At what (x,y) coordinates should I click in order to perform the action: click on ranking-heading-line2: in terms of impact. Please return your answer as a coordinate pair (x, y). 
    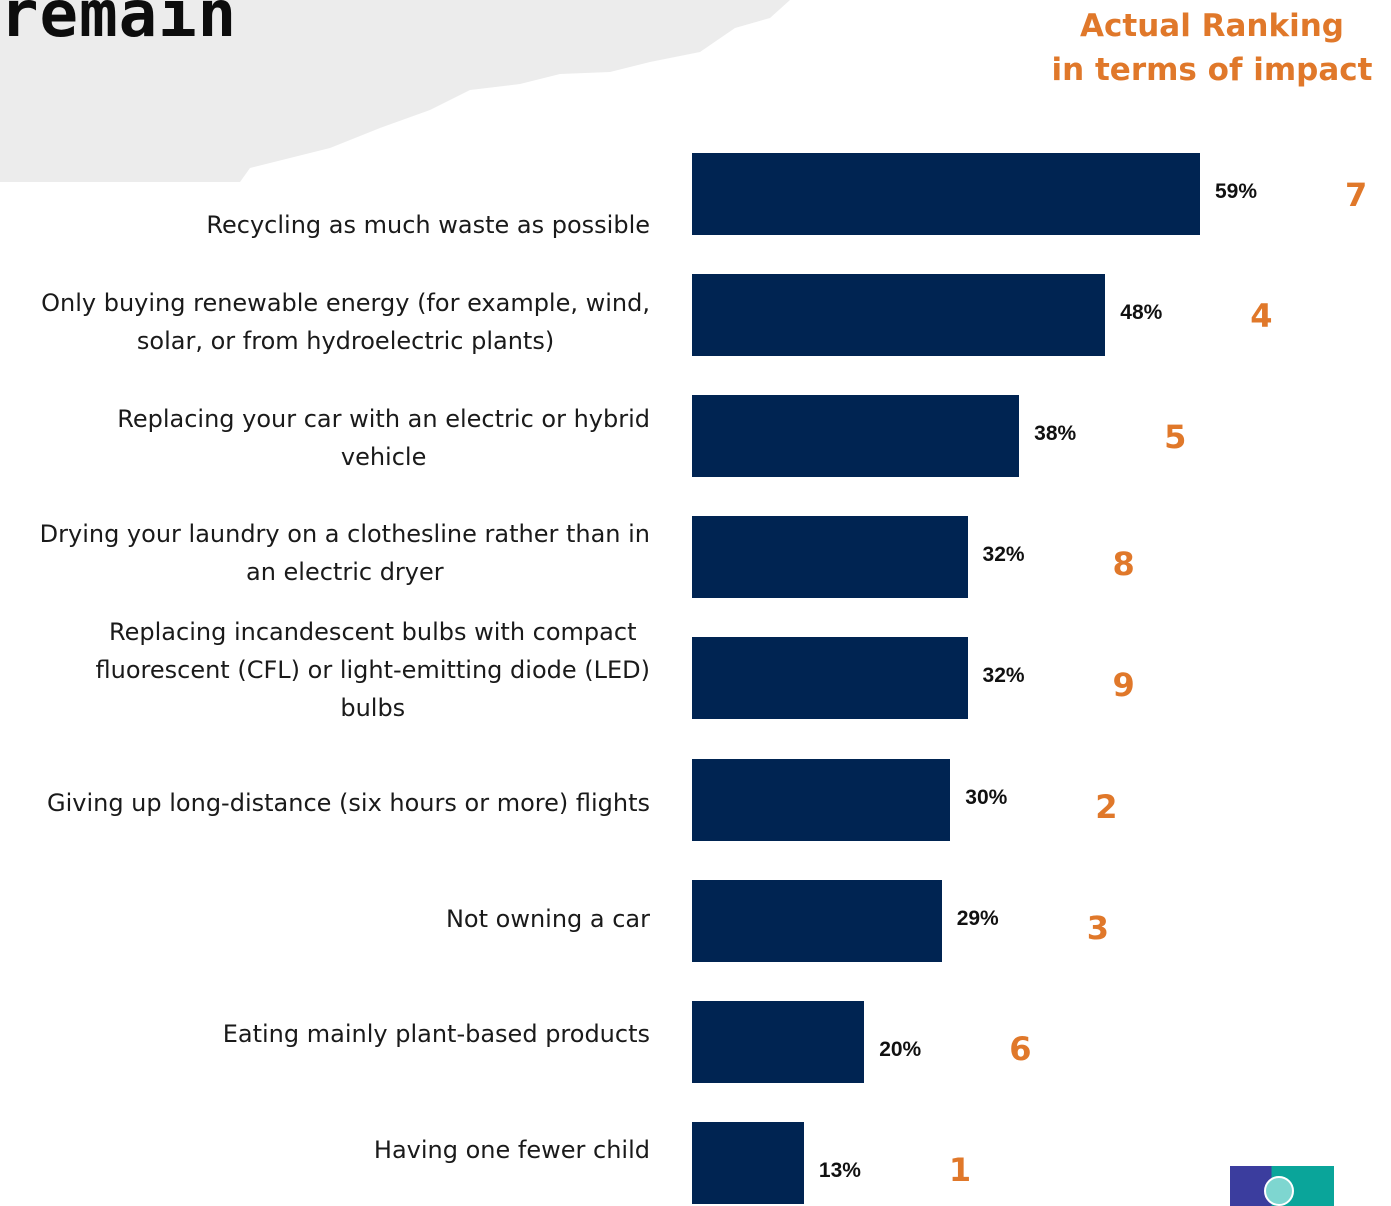
    Looking at the image, I should click on (1212, 70).